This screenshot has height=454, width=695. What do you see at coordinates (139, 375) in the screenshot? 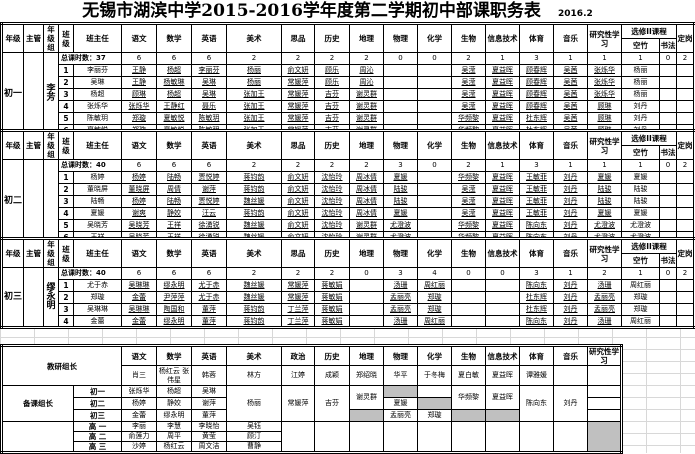
I see `research-leader-cell: 肖三` at bounding box center [139, 375].